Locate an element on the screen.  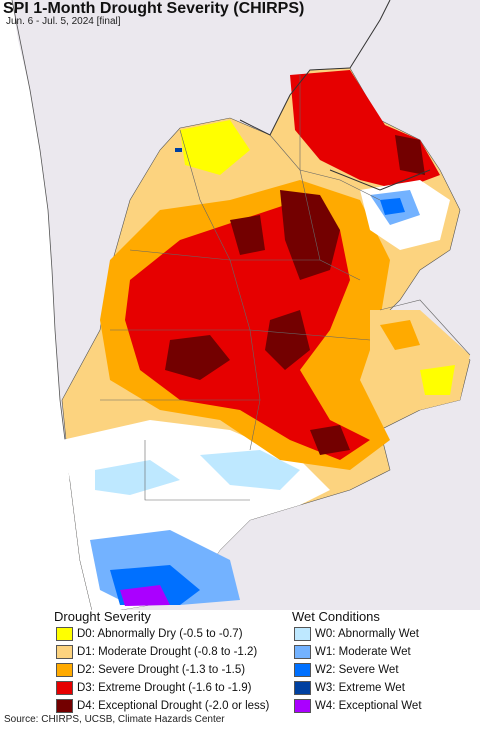
legend-w0: W0: Abnormally Wet is located at coordinates (356, 634).